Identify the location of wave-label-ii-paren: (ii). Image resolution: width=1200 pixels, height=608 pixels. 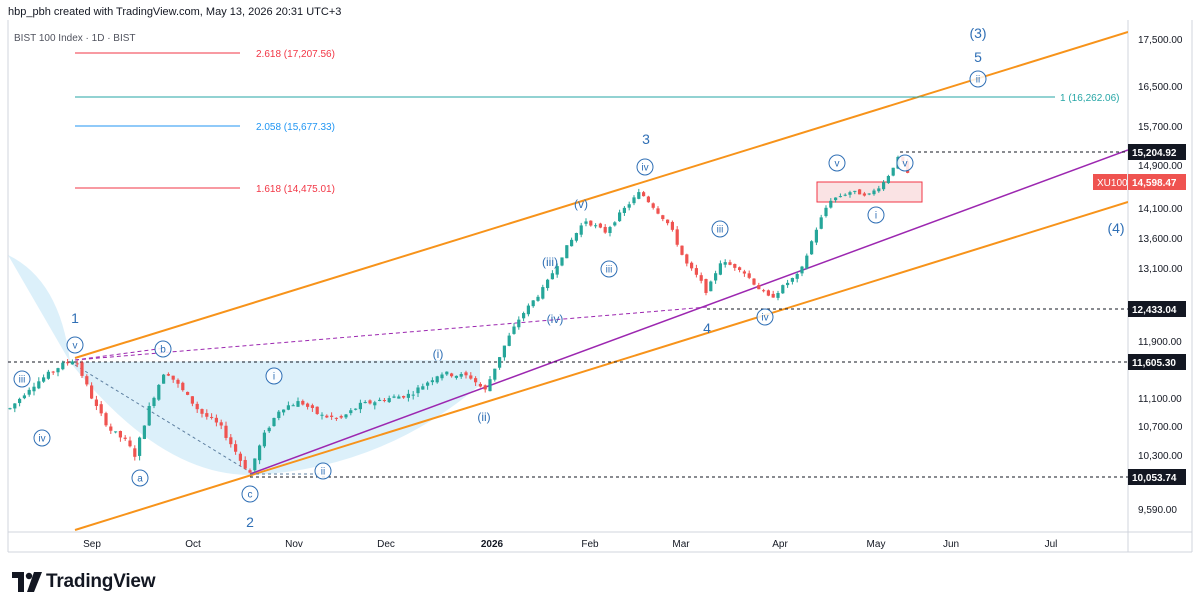
(483, 417).